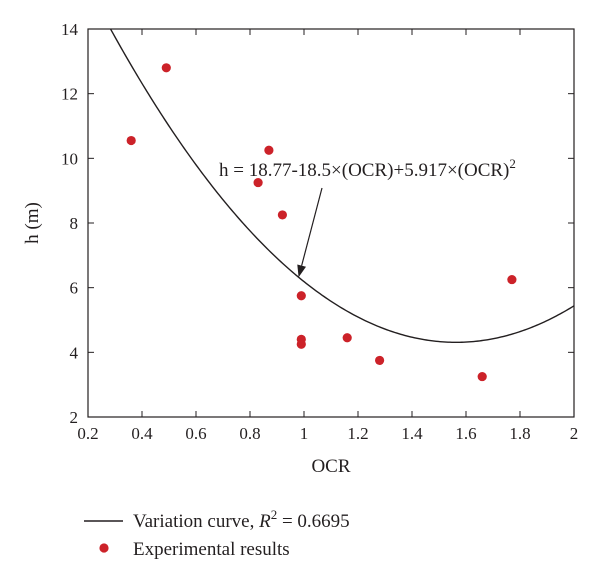 The image size is (600, 581). What do you see at coordinates (249, 433) in the screenshot?
I see `x-tick-label: 0.8` at bounding box center [249, 433].